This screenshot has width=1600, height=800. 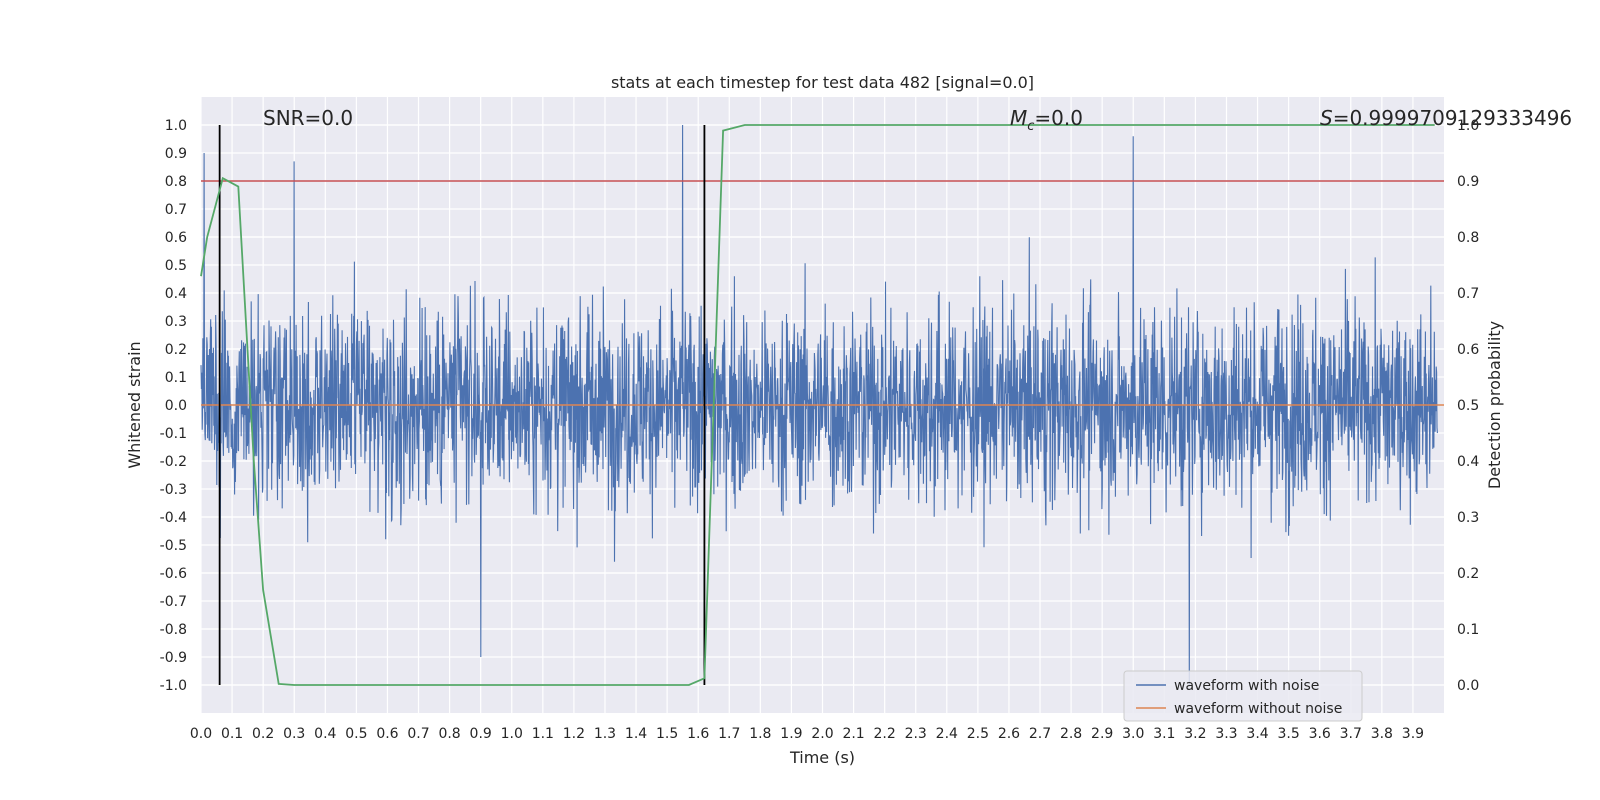 I want to click on x-tick-label: 1.7, so click(x=729, y=734).